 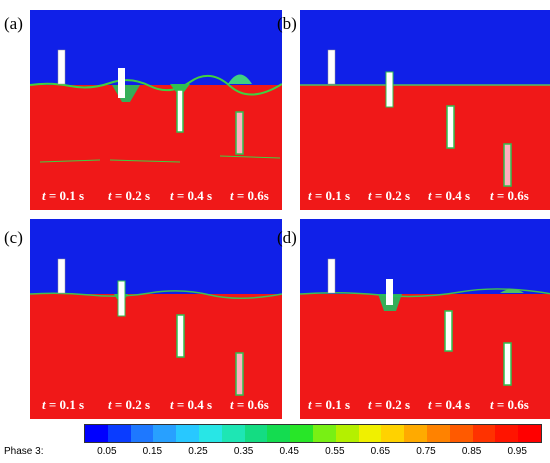 I want to click on tick-label: 0.95, so click(x=517, y=451).